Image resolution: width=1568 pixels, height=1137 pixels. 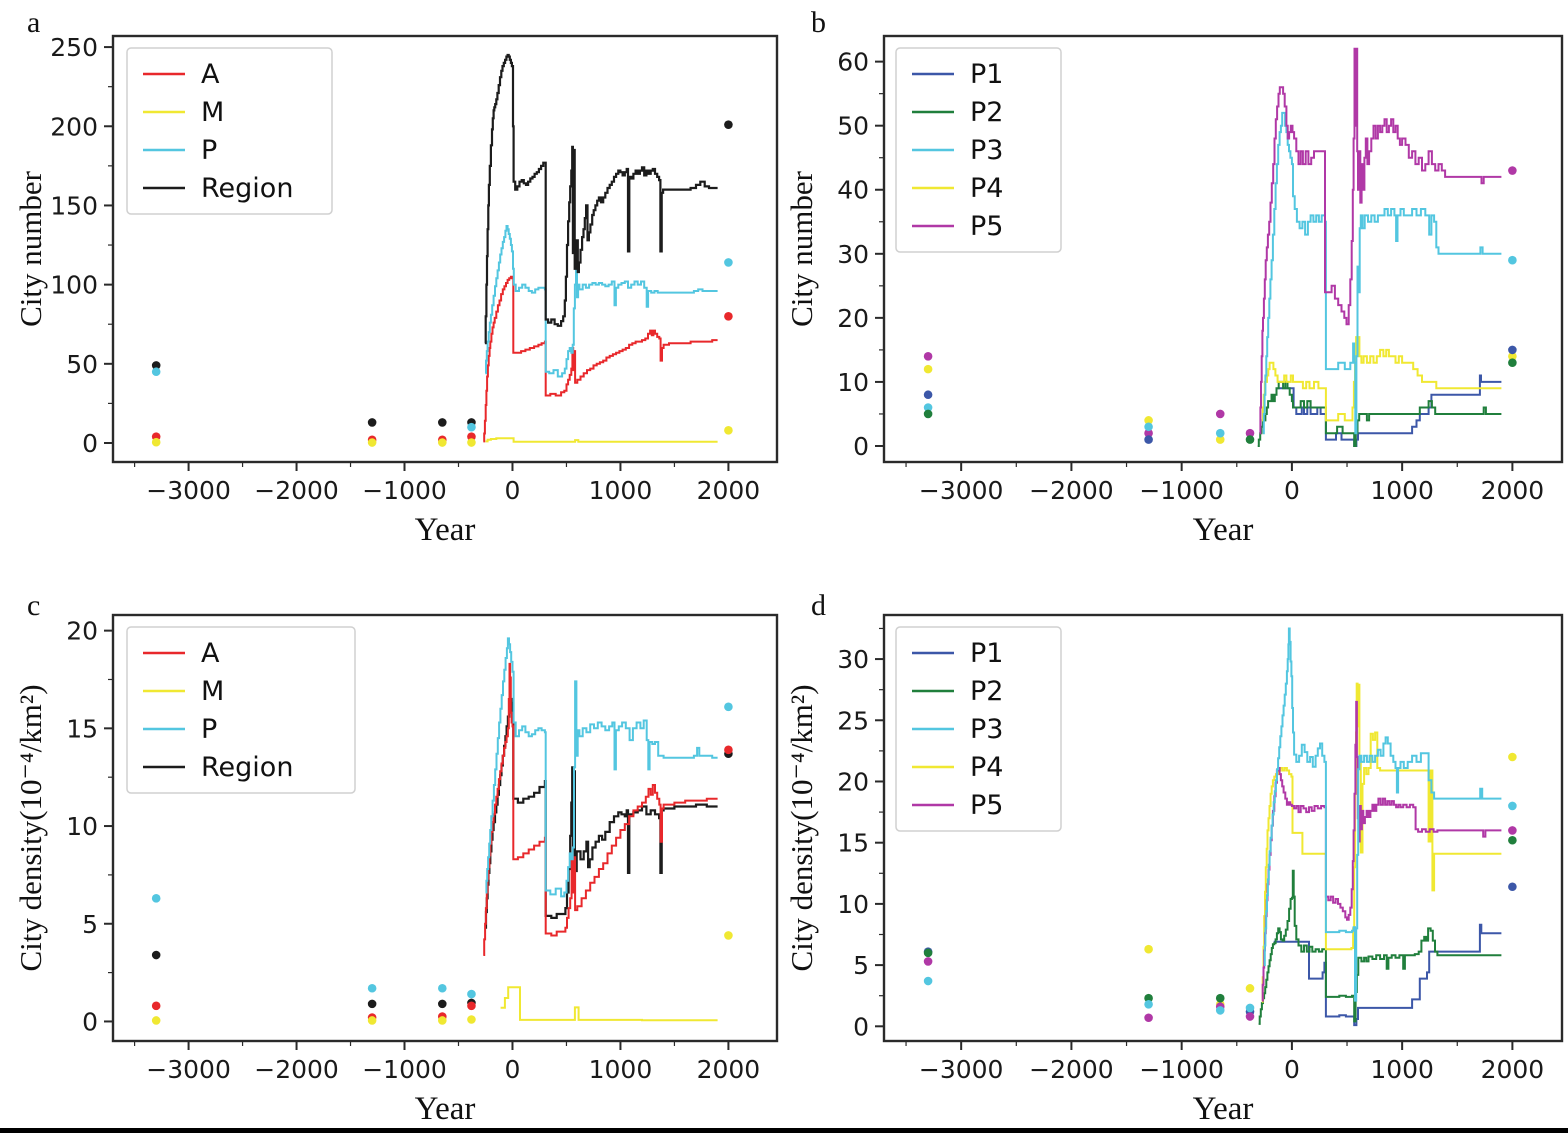 What do you see at coordinates (74, 285) in the screenshot?
I see `y-tick-label: 100` at bounding box center [74, 285].